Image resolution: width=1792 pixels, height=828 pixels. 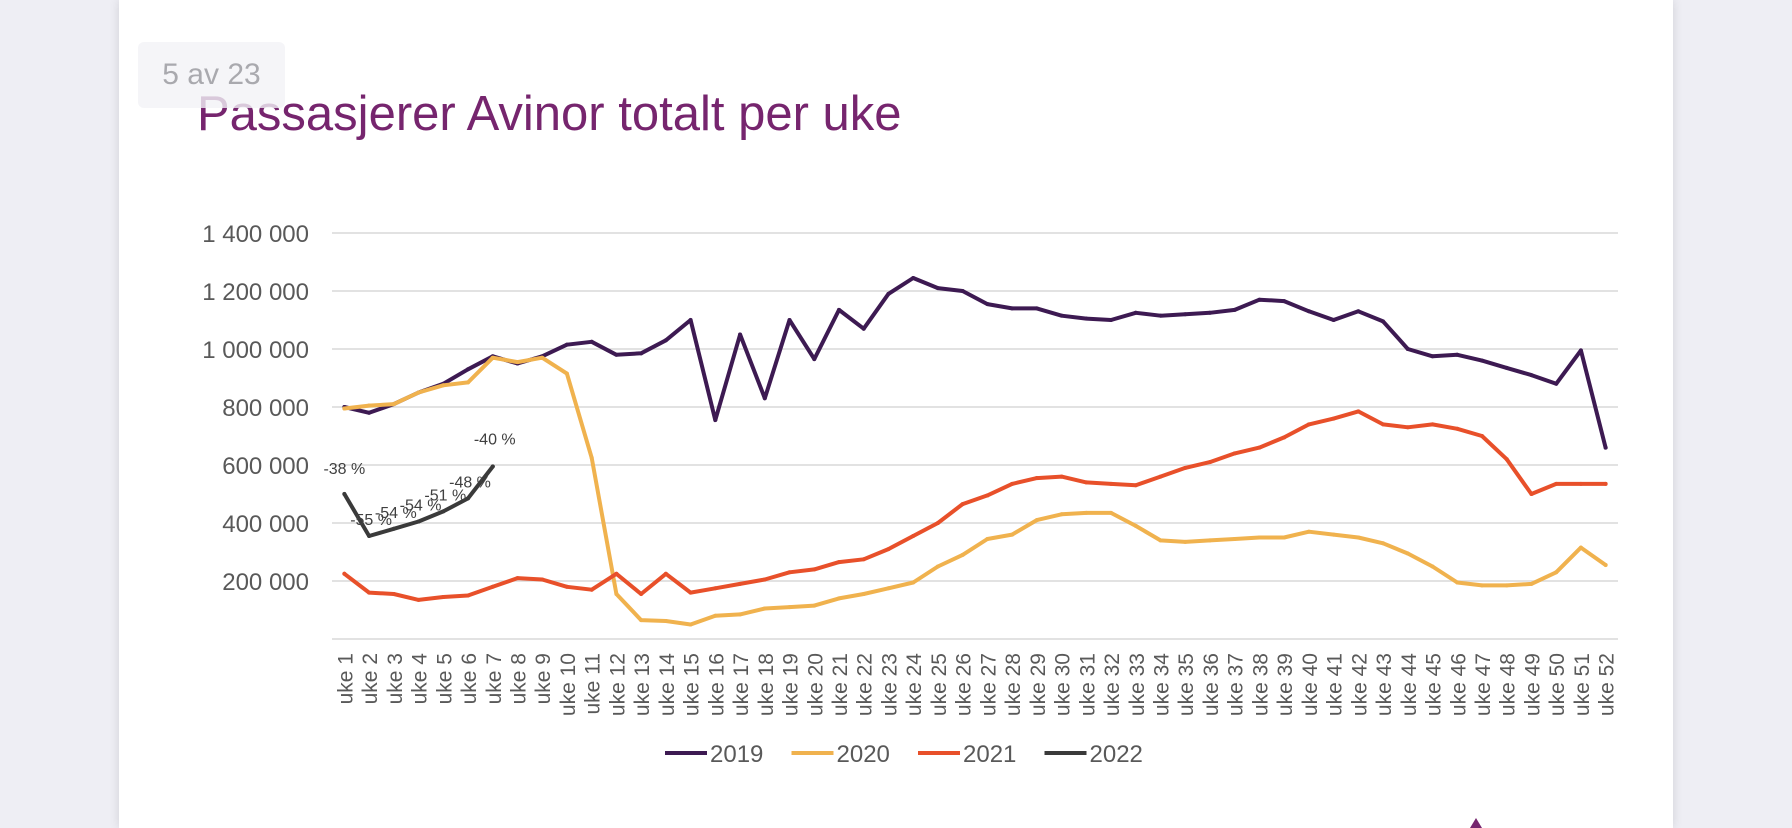 I want to click on y-tick-label: 800 000, so click(x=265, y=408).